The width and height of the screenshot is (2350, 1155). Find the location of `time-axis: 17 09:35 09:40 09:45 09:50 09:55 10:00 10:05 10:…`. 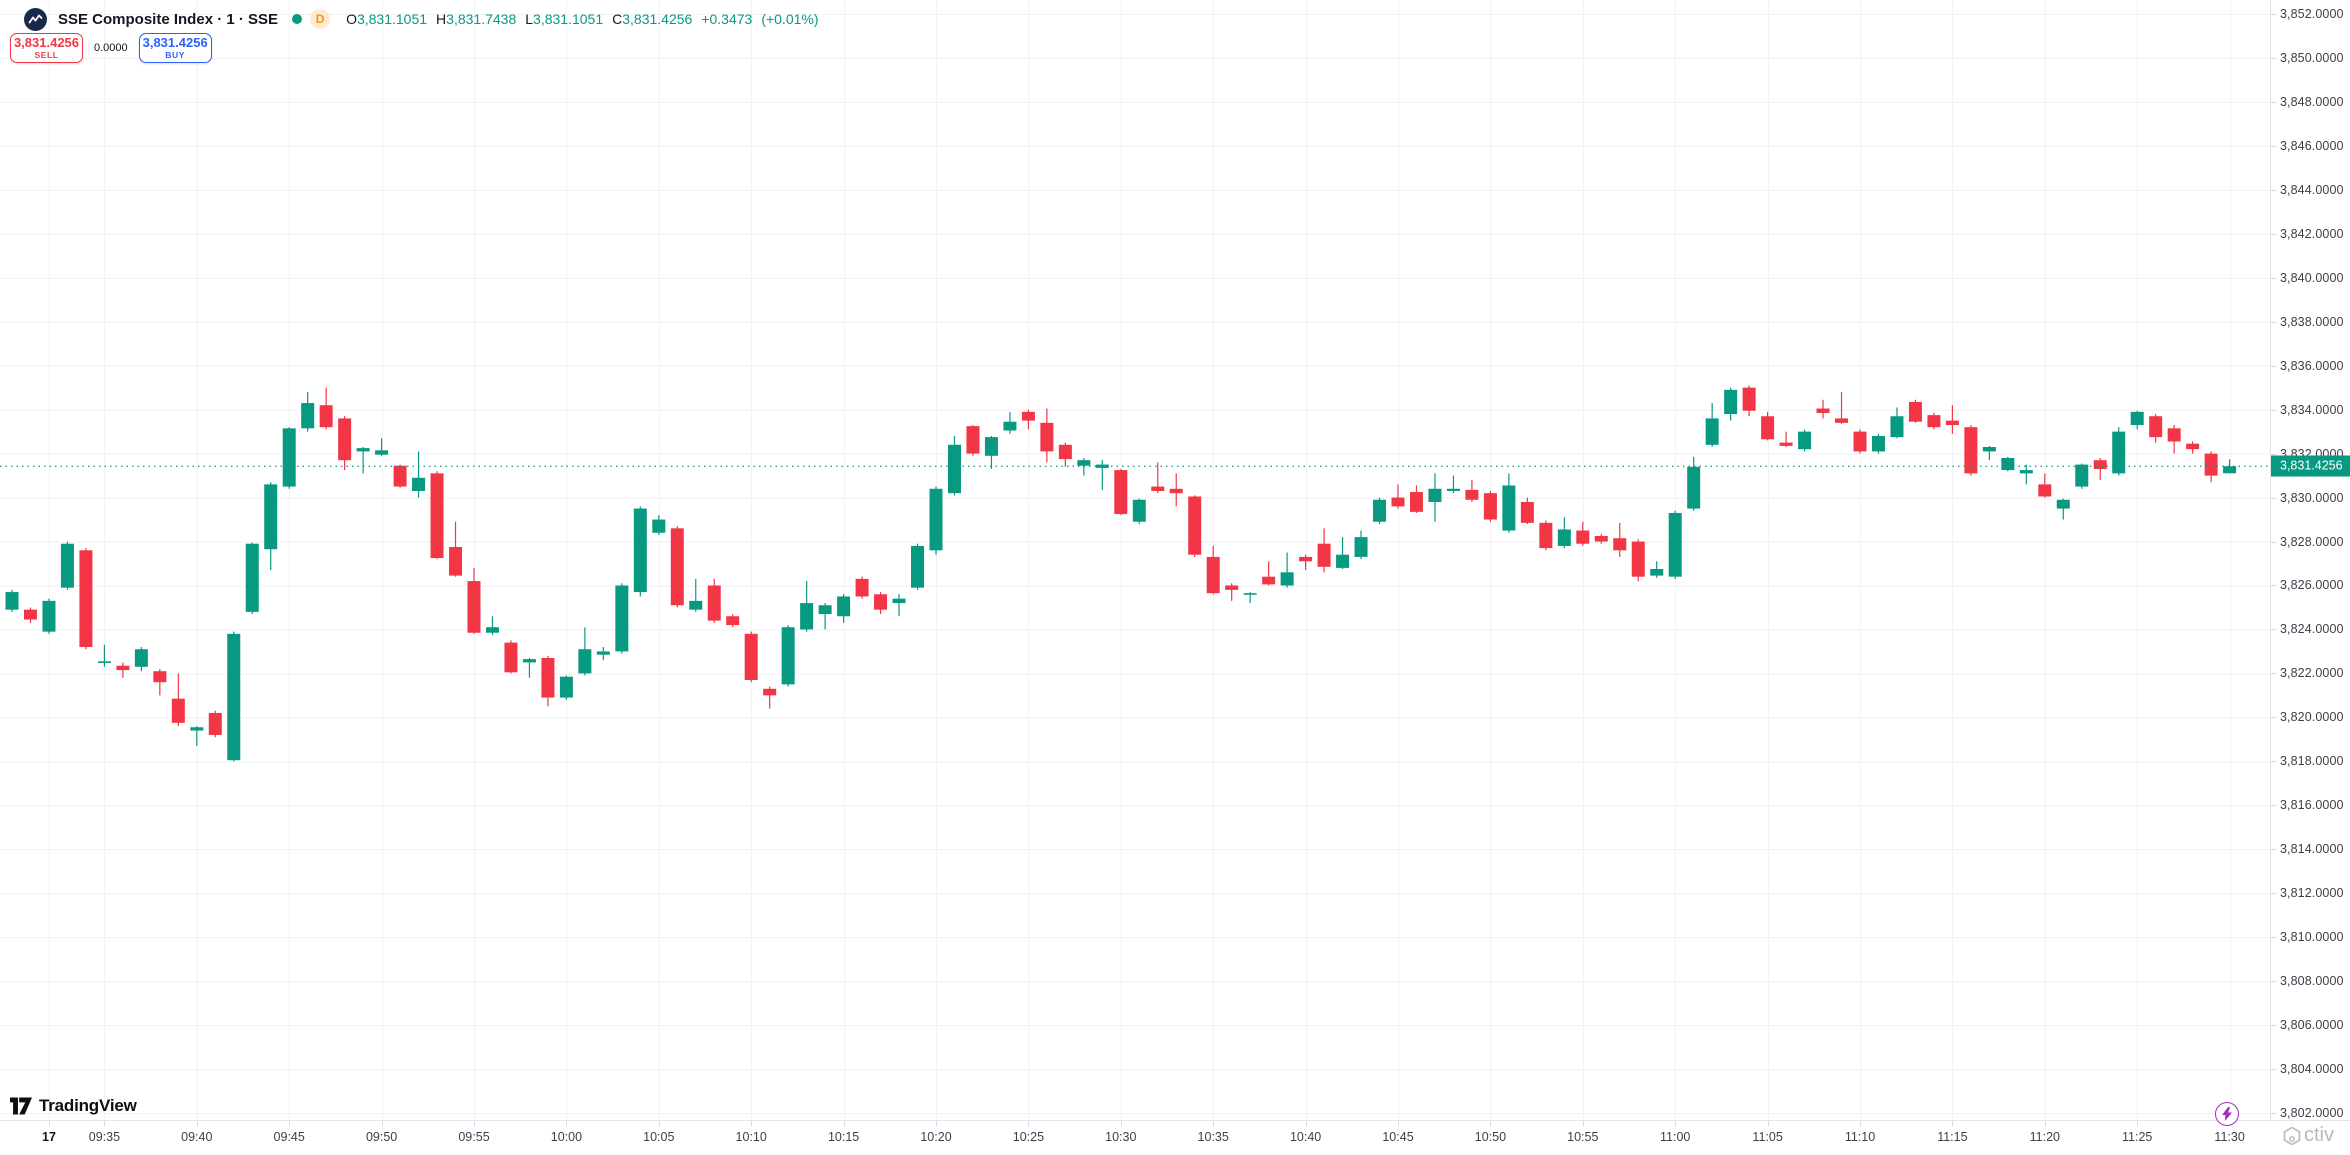

time-axis: 17 09:35 09:40 09:45 09:50 09:55 10:00 10:05 10:… is located at coordinates (1175, 1137).